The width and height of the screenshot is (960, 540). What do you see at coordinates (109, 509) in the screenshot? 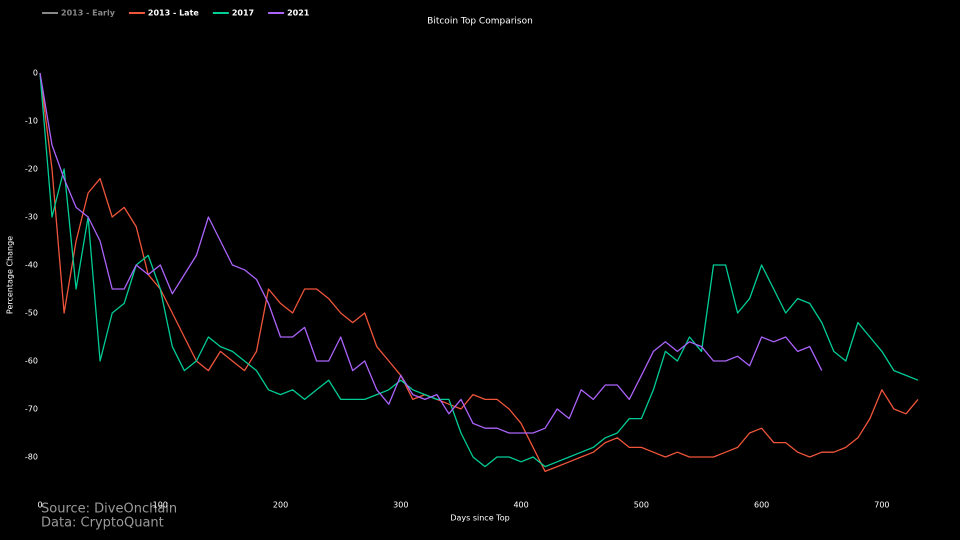
I see `source-note: Source: DiveOnchain` at bounding box center [109, 509].